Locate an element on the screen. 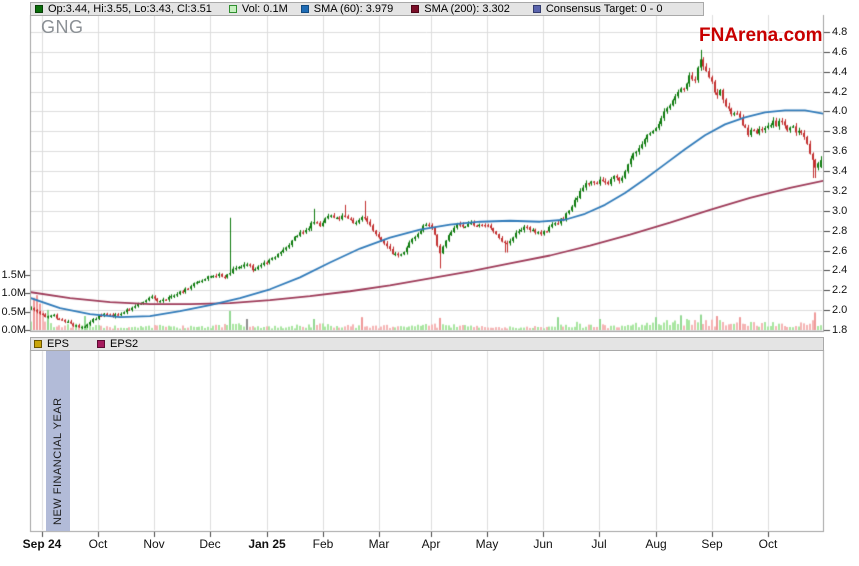 This screenshot has width=859, height=566. sma200-swatch-icon is located at coordinates (415, 9).